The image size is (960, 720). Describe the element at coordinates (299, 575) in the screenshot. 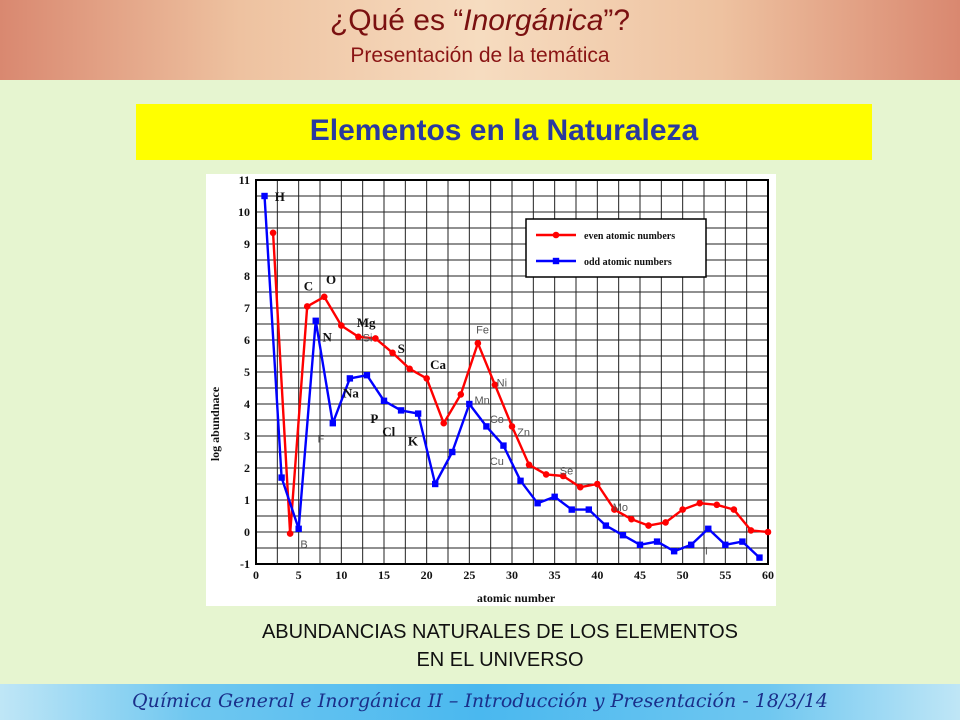

I see `x-tick-label: 5` at that location.